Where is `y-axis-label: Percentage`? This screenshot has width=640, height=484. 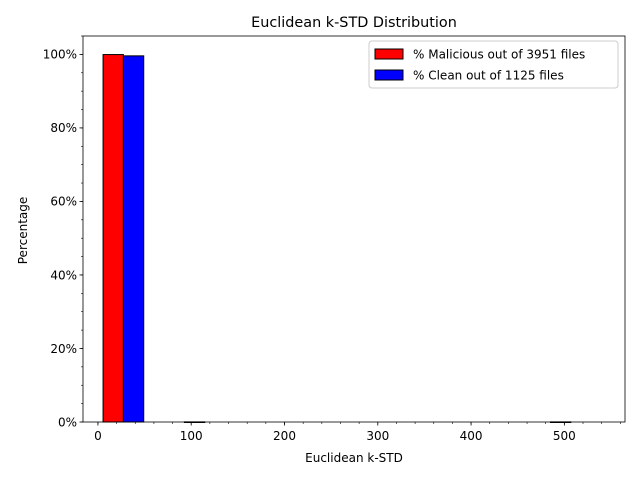 y-axis-label: Percentage is located at coordinates (23, 231).